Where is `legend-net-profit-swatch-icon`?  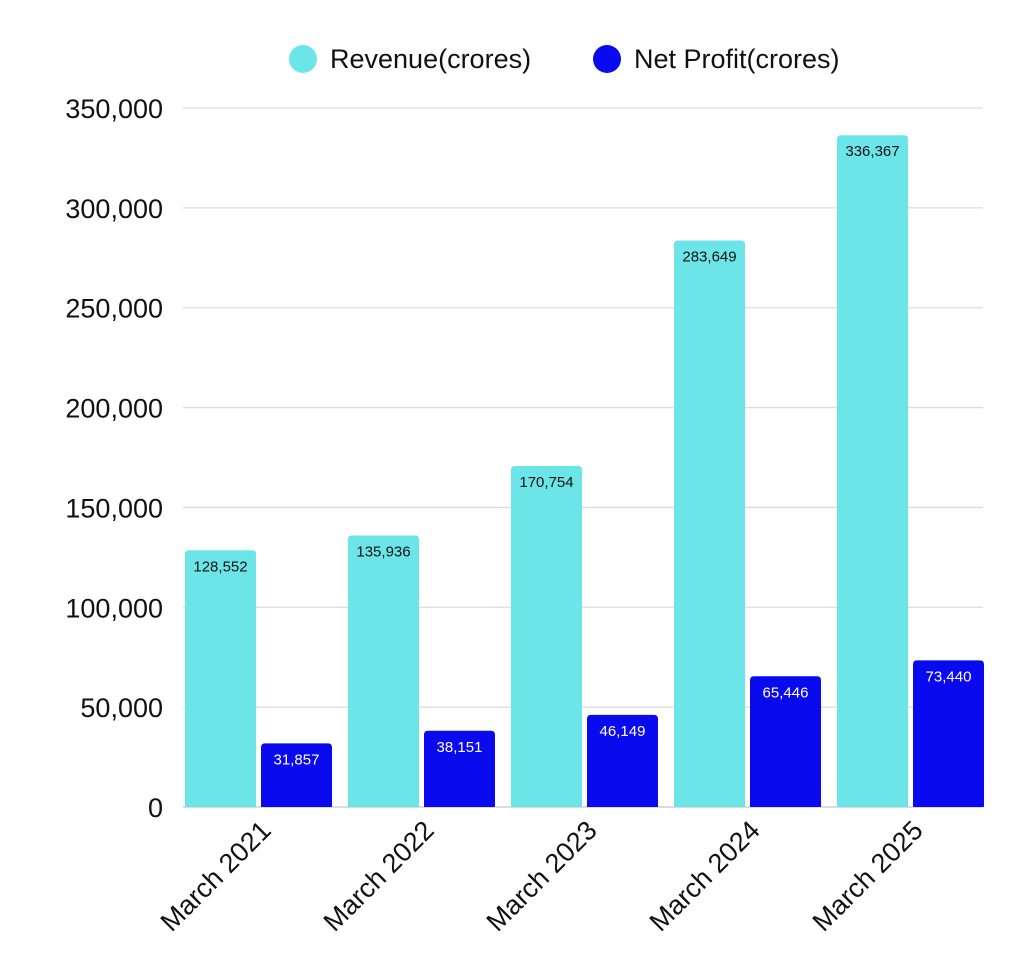 legend-net-profit-swatch-icon is located at coordinates (607, 59).